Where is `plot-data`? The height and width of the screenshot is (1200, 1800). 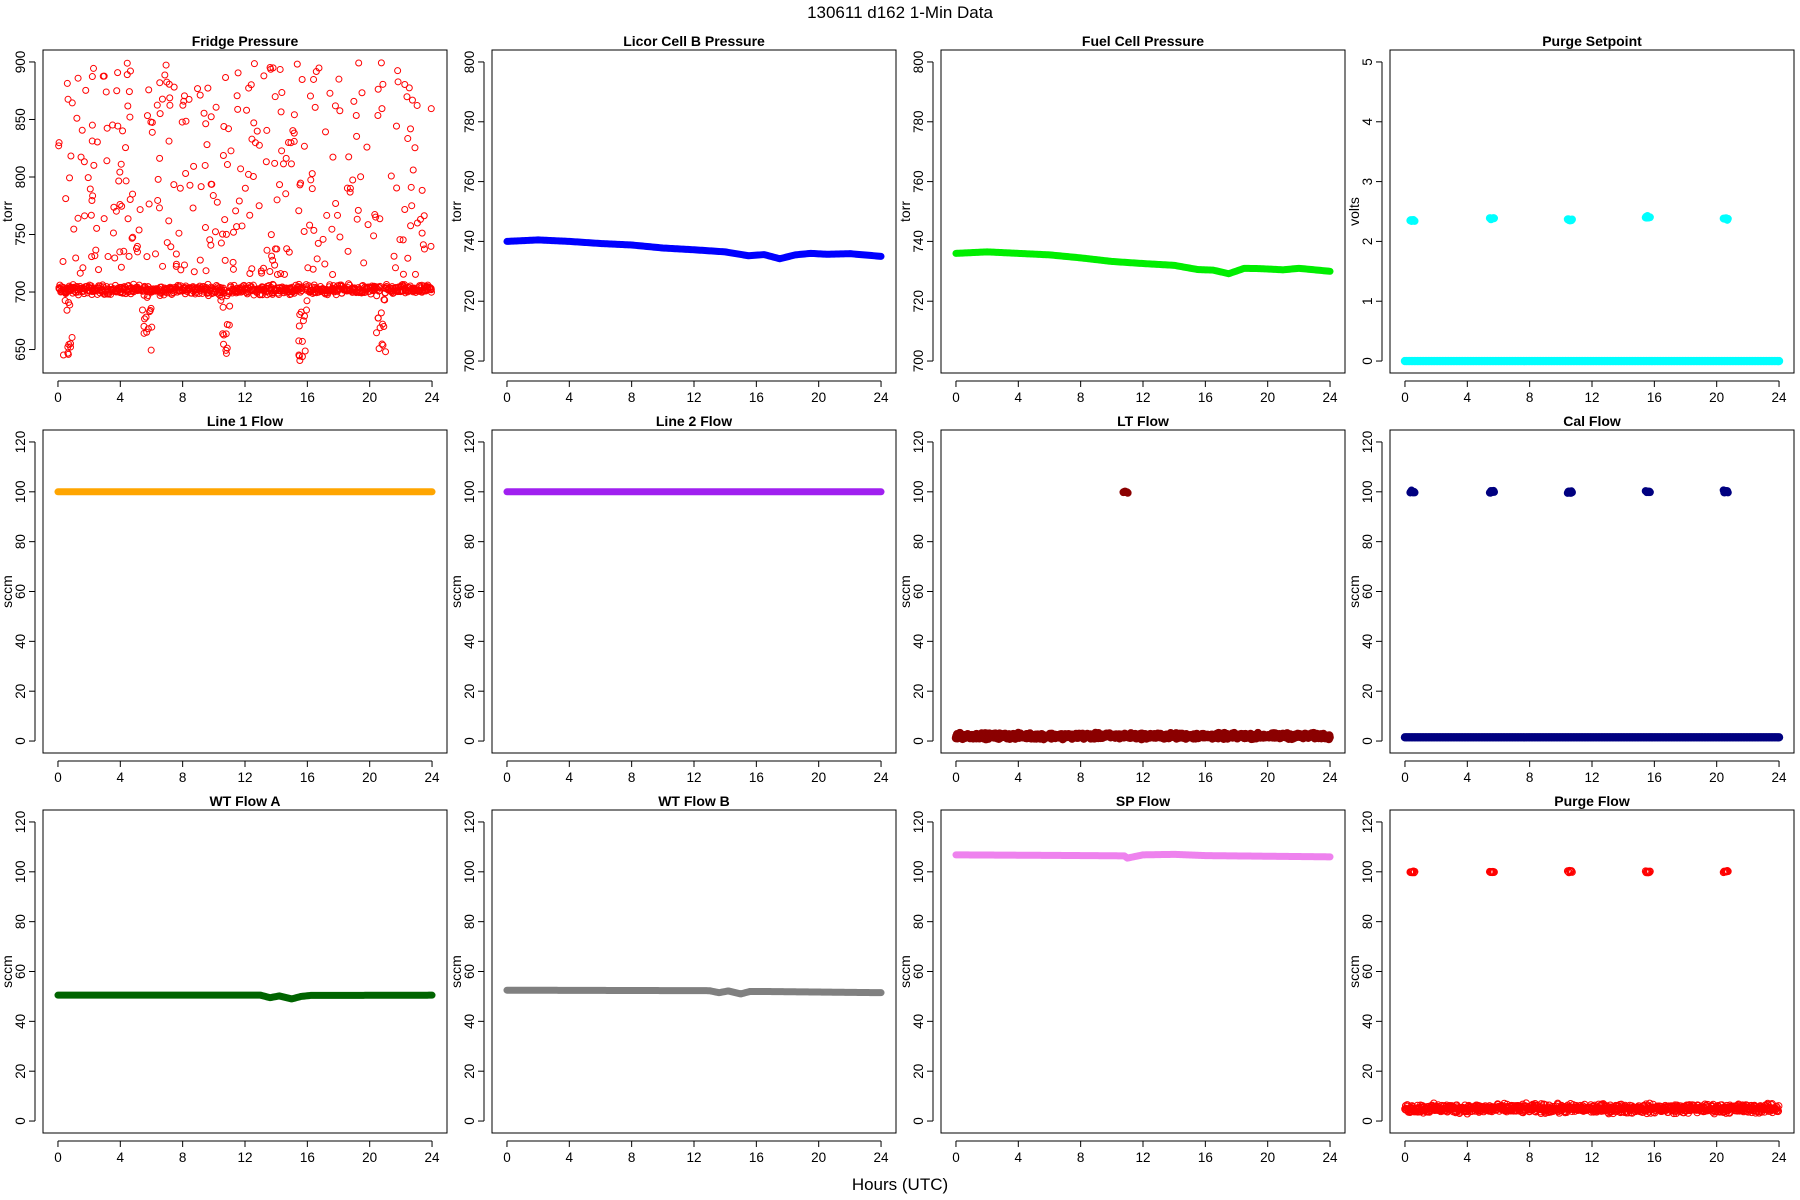
plot-data is located at coordinates (1592, 614).